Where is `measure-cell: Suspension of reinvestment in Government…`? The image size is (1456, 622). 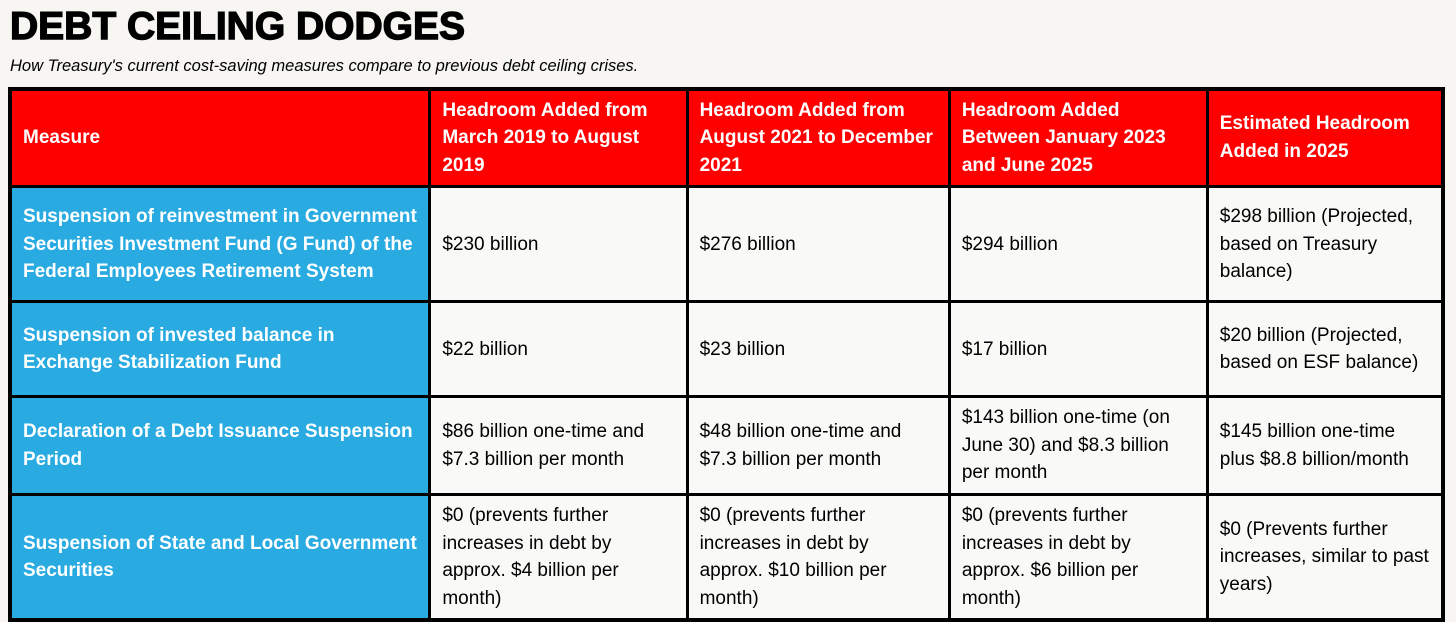 measure-cell: Suspension of reinvestment in Government… is located at coordinates (220, 244).